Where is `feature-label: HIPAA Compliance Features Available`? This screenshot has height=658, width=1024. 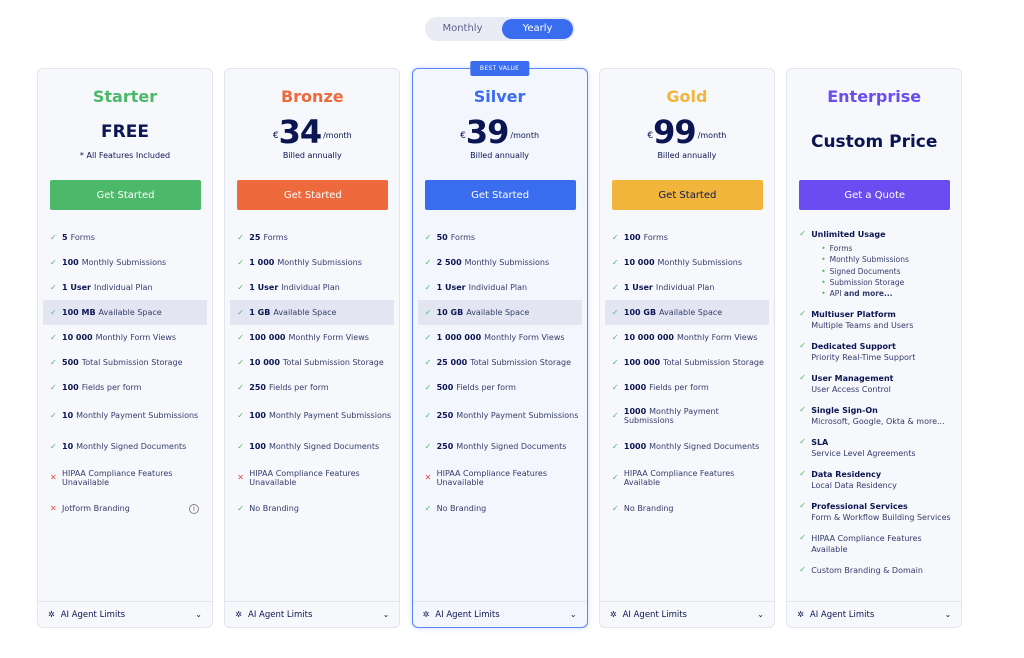 feature-label: HIPAA Compliance Features Available is located at coordinates (679, 477).